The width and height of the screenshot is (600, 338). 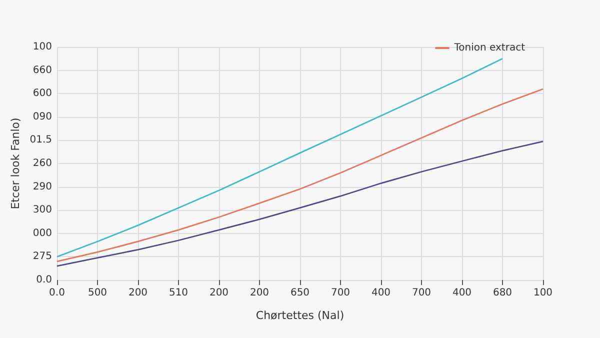 I want to click on text: 660, so click(x=42, y=70).